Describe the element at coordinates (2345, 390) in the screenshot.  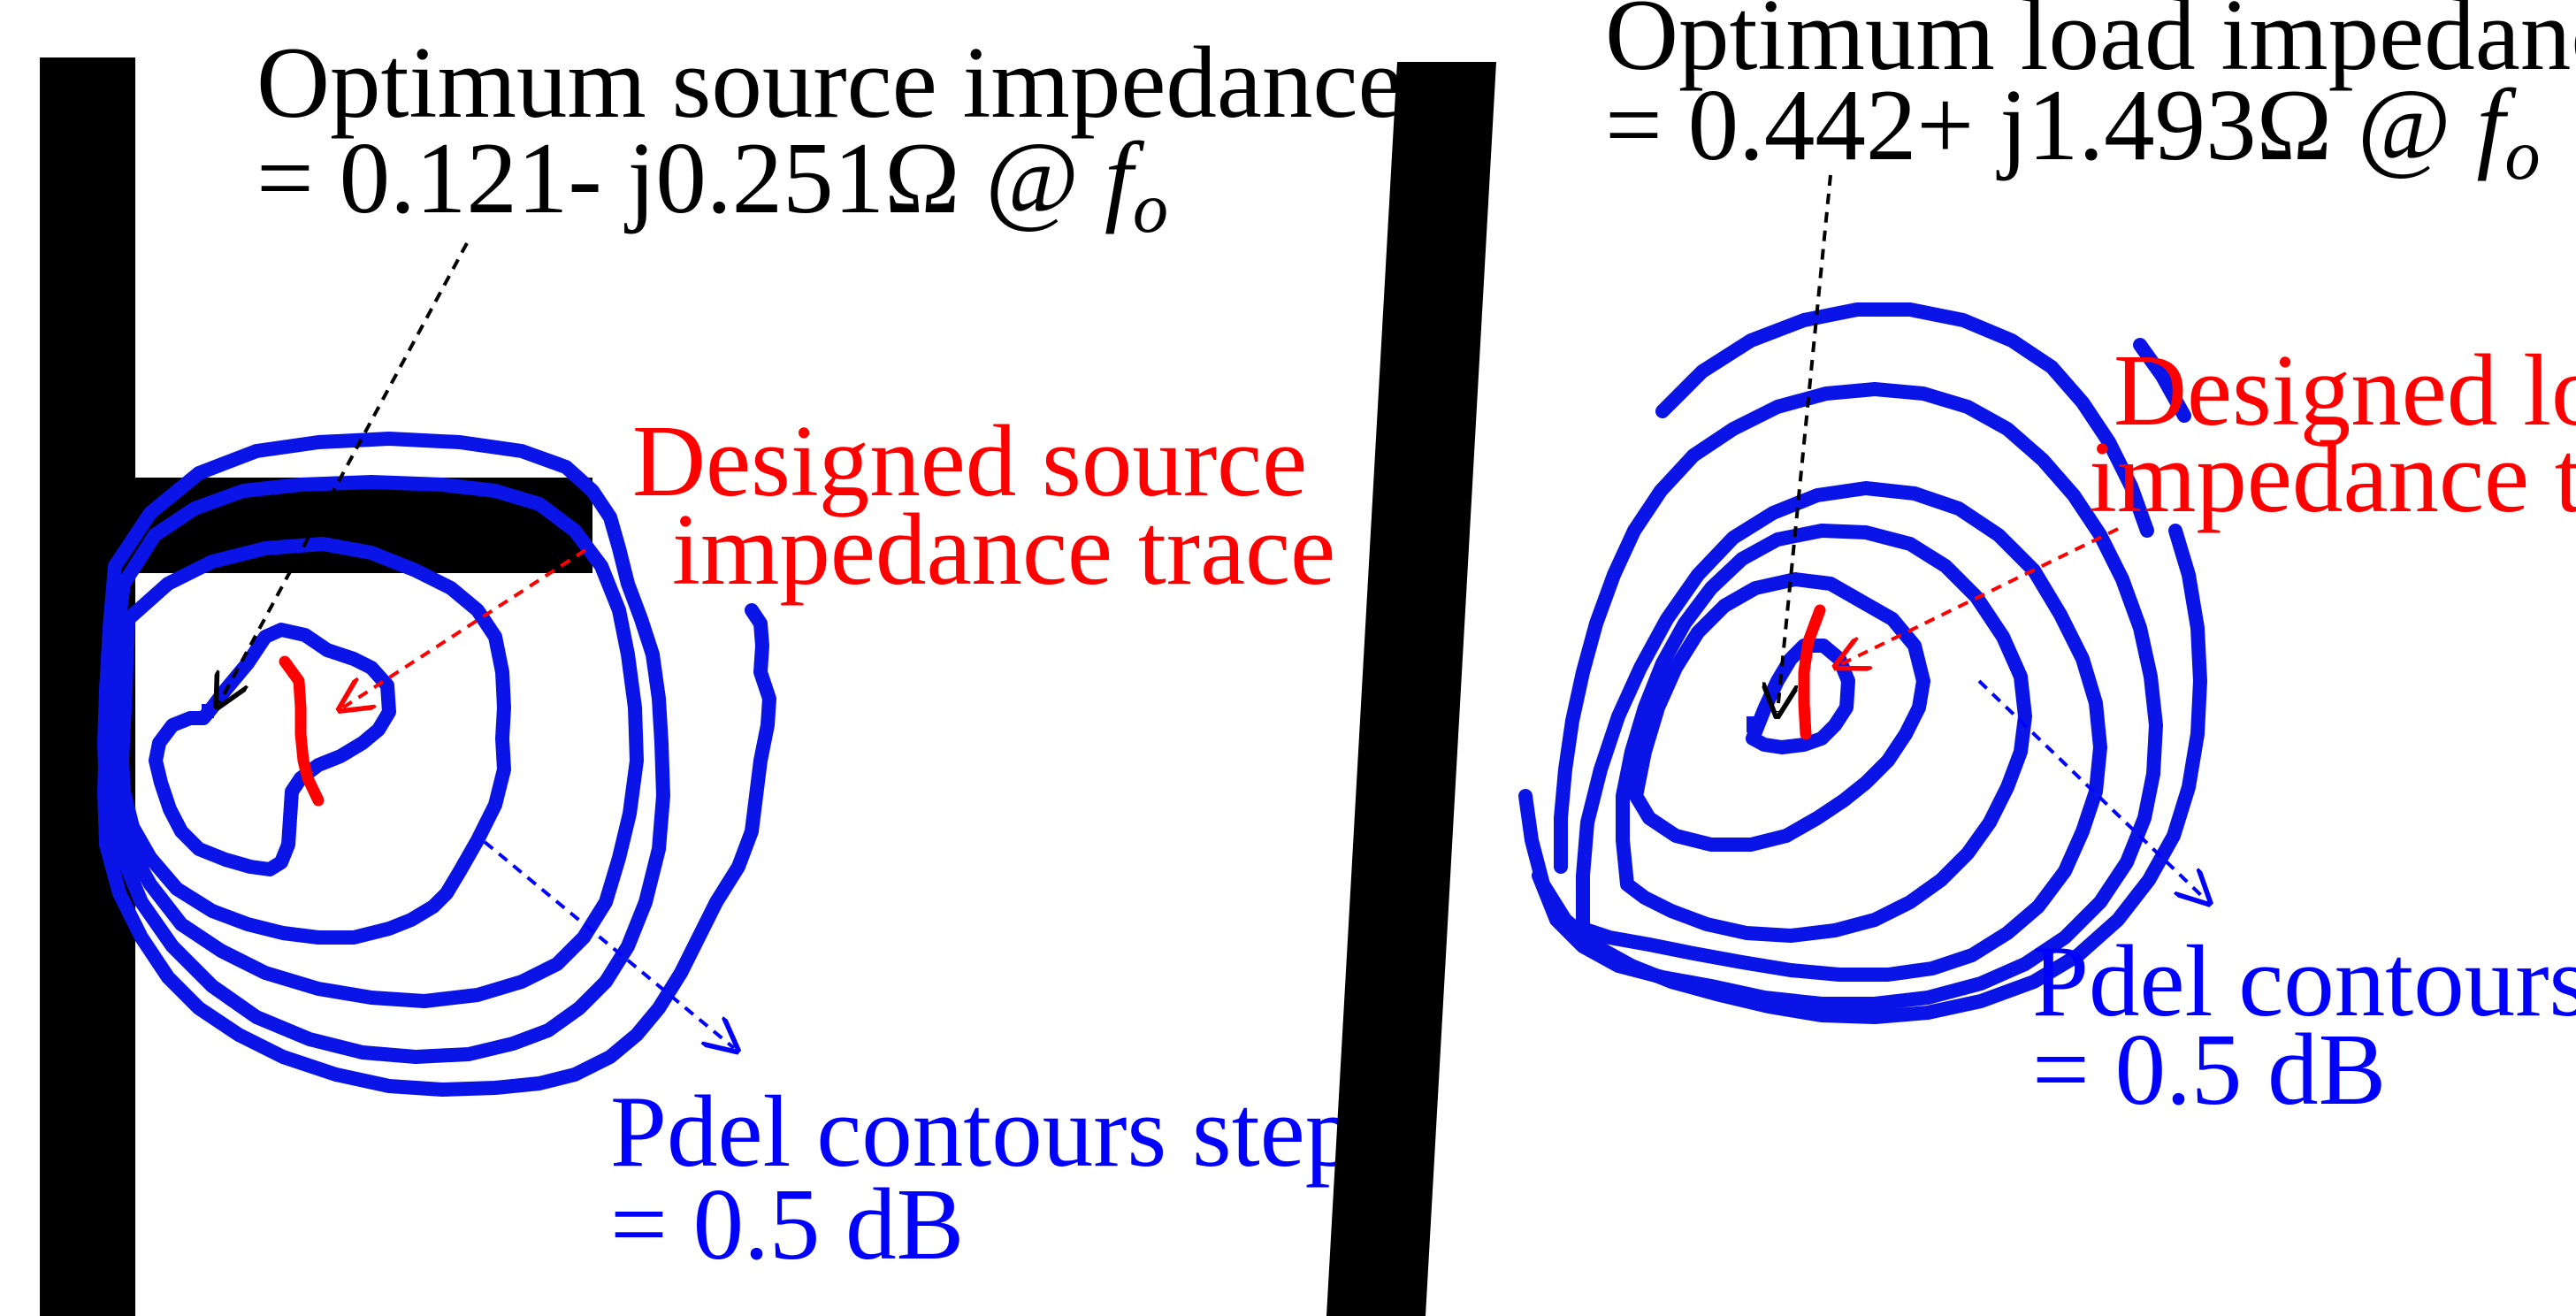
I see `right-designed-label-line1: Designed load` at that location.